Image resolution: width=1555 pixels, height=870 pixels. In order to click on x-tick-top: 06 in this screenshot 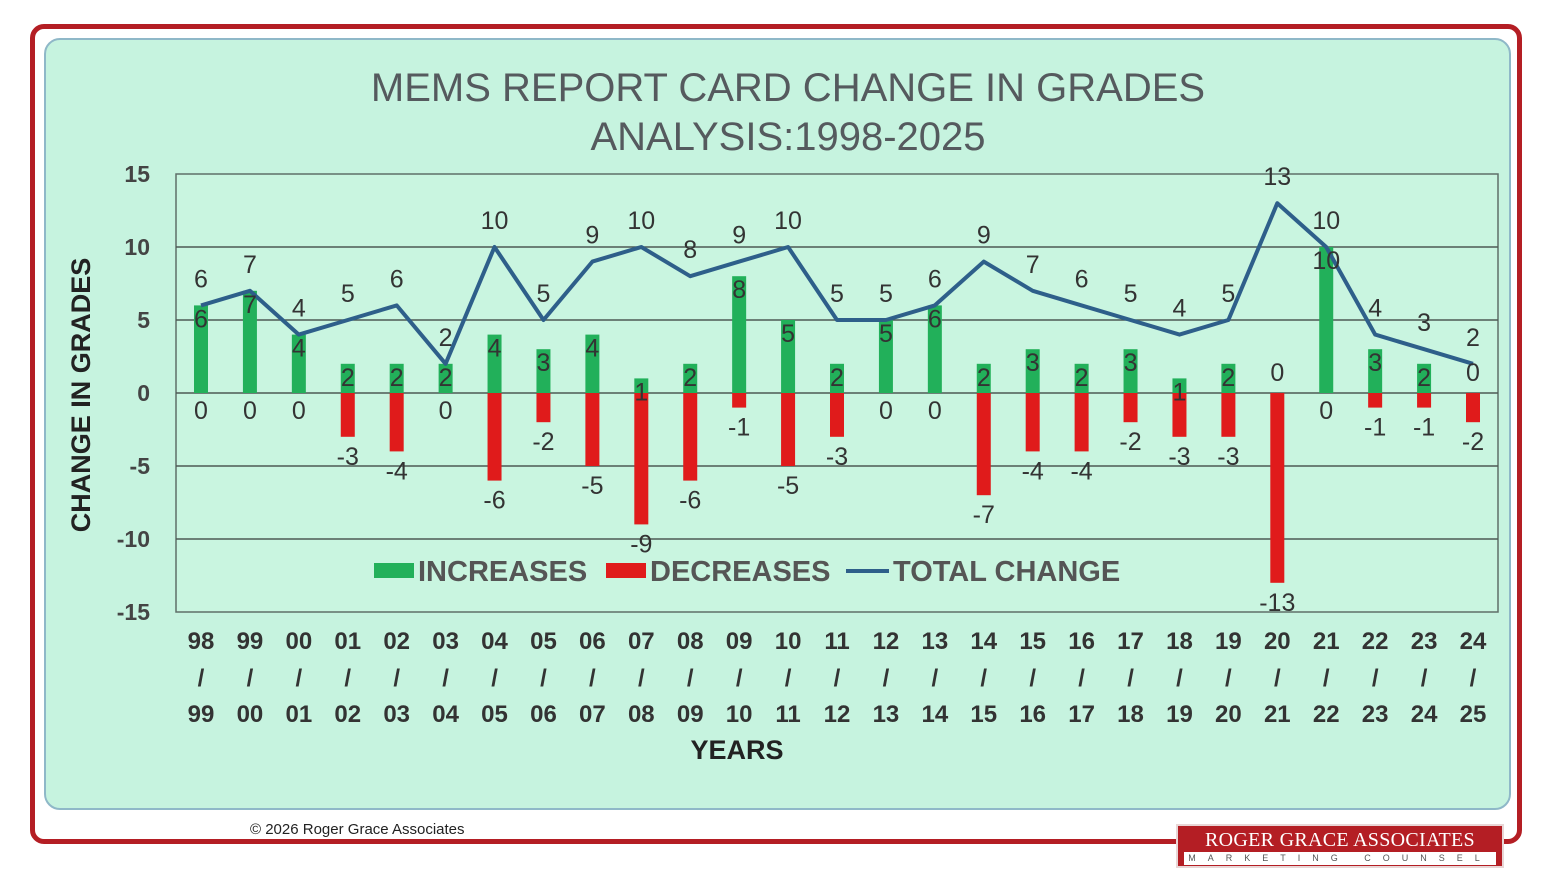, I will do `click(592, 641)`.